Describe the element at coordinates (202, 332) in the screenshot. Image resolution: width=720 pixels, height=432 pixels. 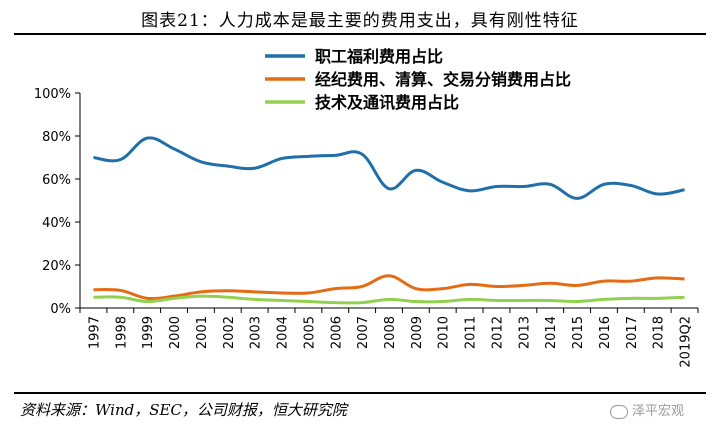
I see `x-tick-label: 2001` at that location.